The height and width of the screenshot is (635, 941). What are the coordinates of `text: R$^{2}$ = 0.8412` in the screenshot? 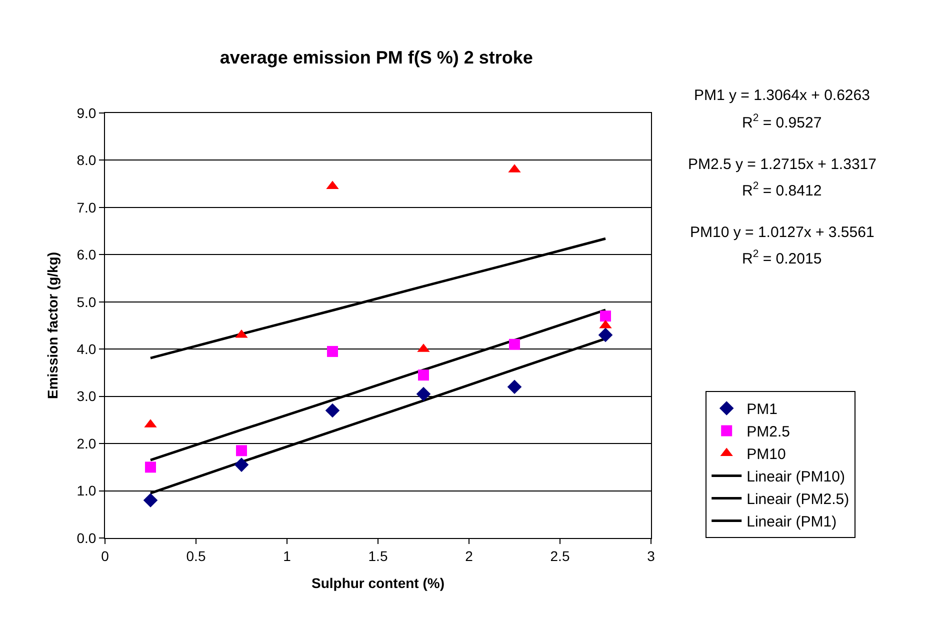 It's located at (782, 190).